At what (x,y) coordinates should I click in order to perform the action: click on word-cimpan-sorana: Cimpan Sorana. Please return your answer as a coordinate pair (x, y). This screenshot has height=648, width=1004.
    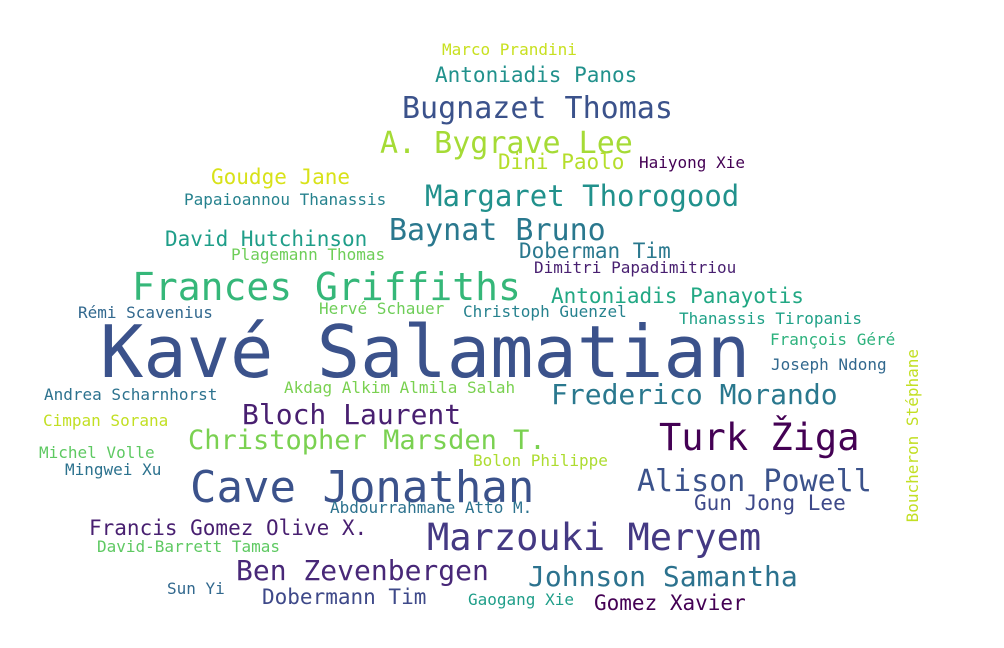
    Looking at the image, I should click on (106, 420).